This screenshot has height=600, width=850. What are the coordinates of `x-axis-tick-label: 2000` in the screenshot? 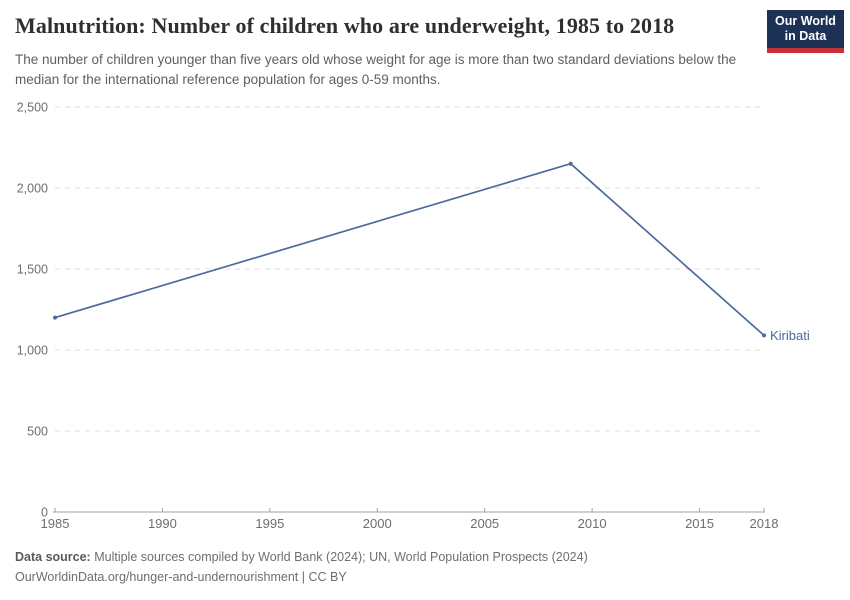 It's located at (377, 523).